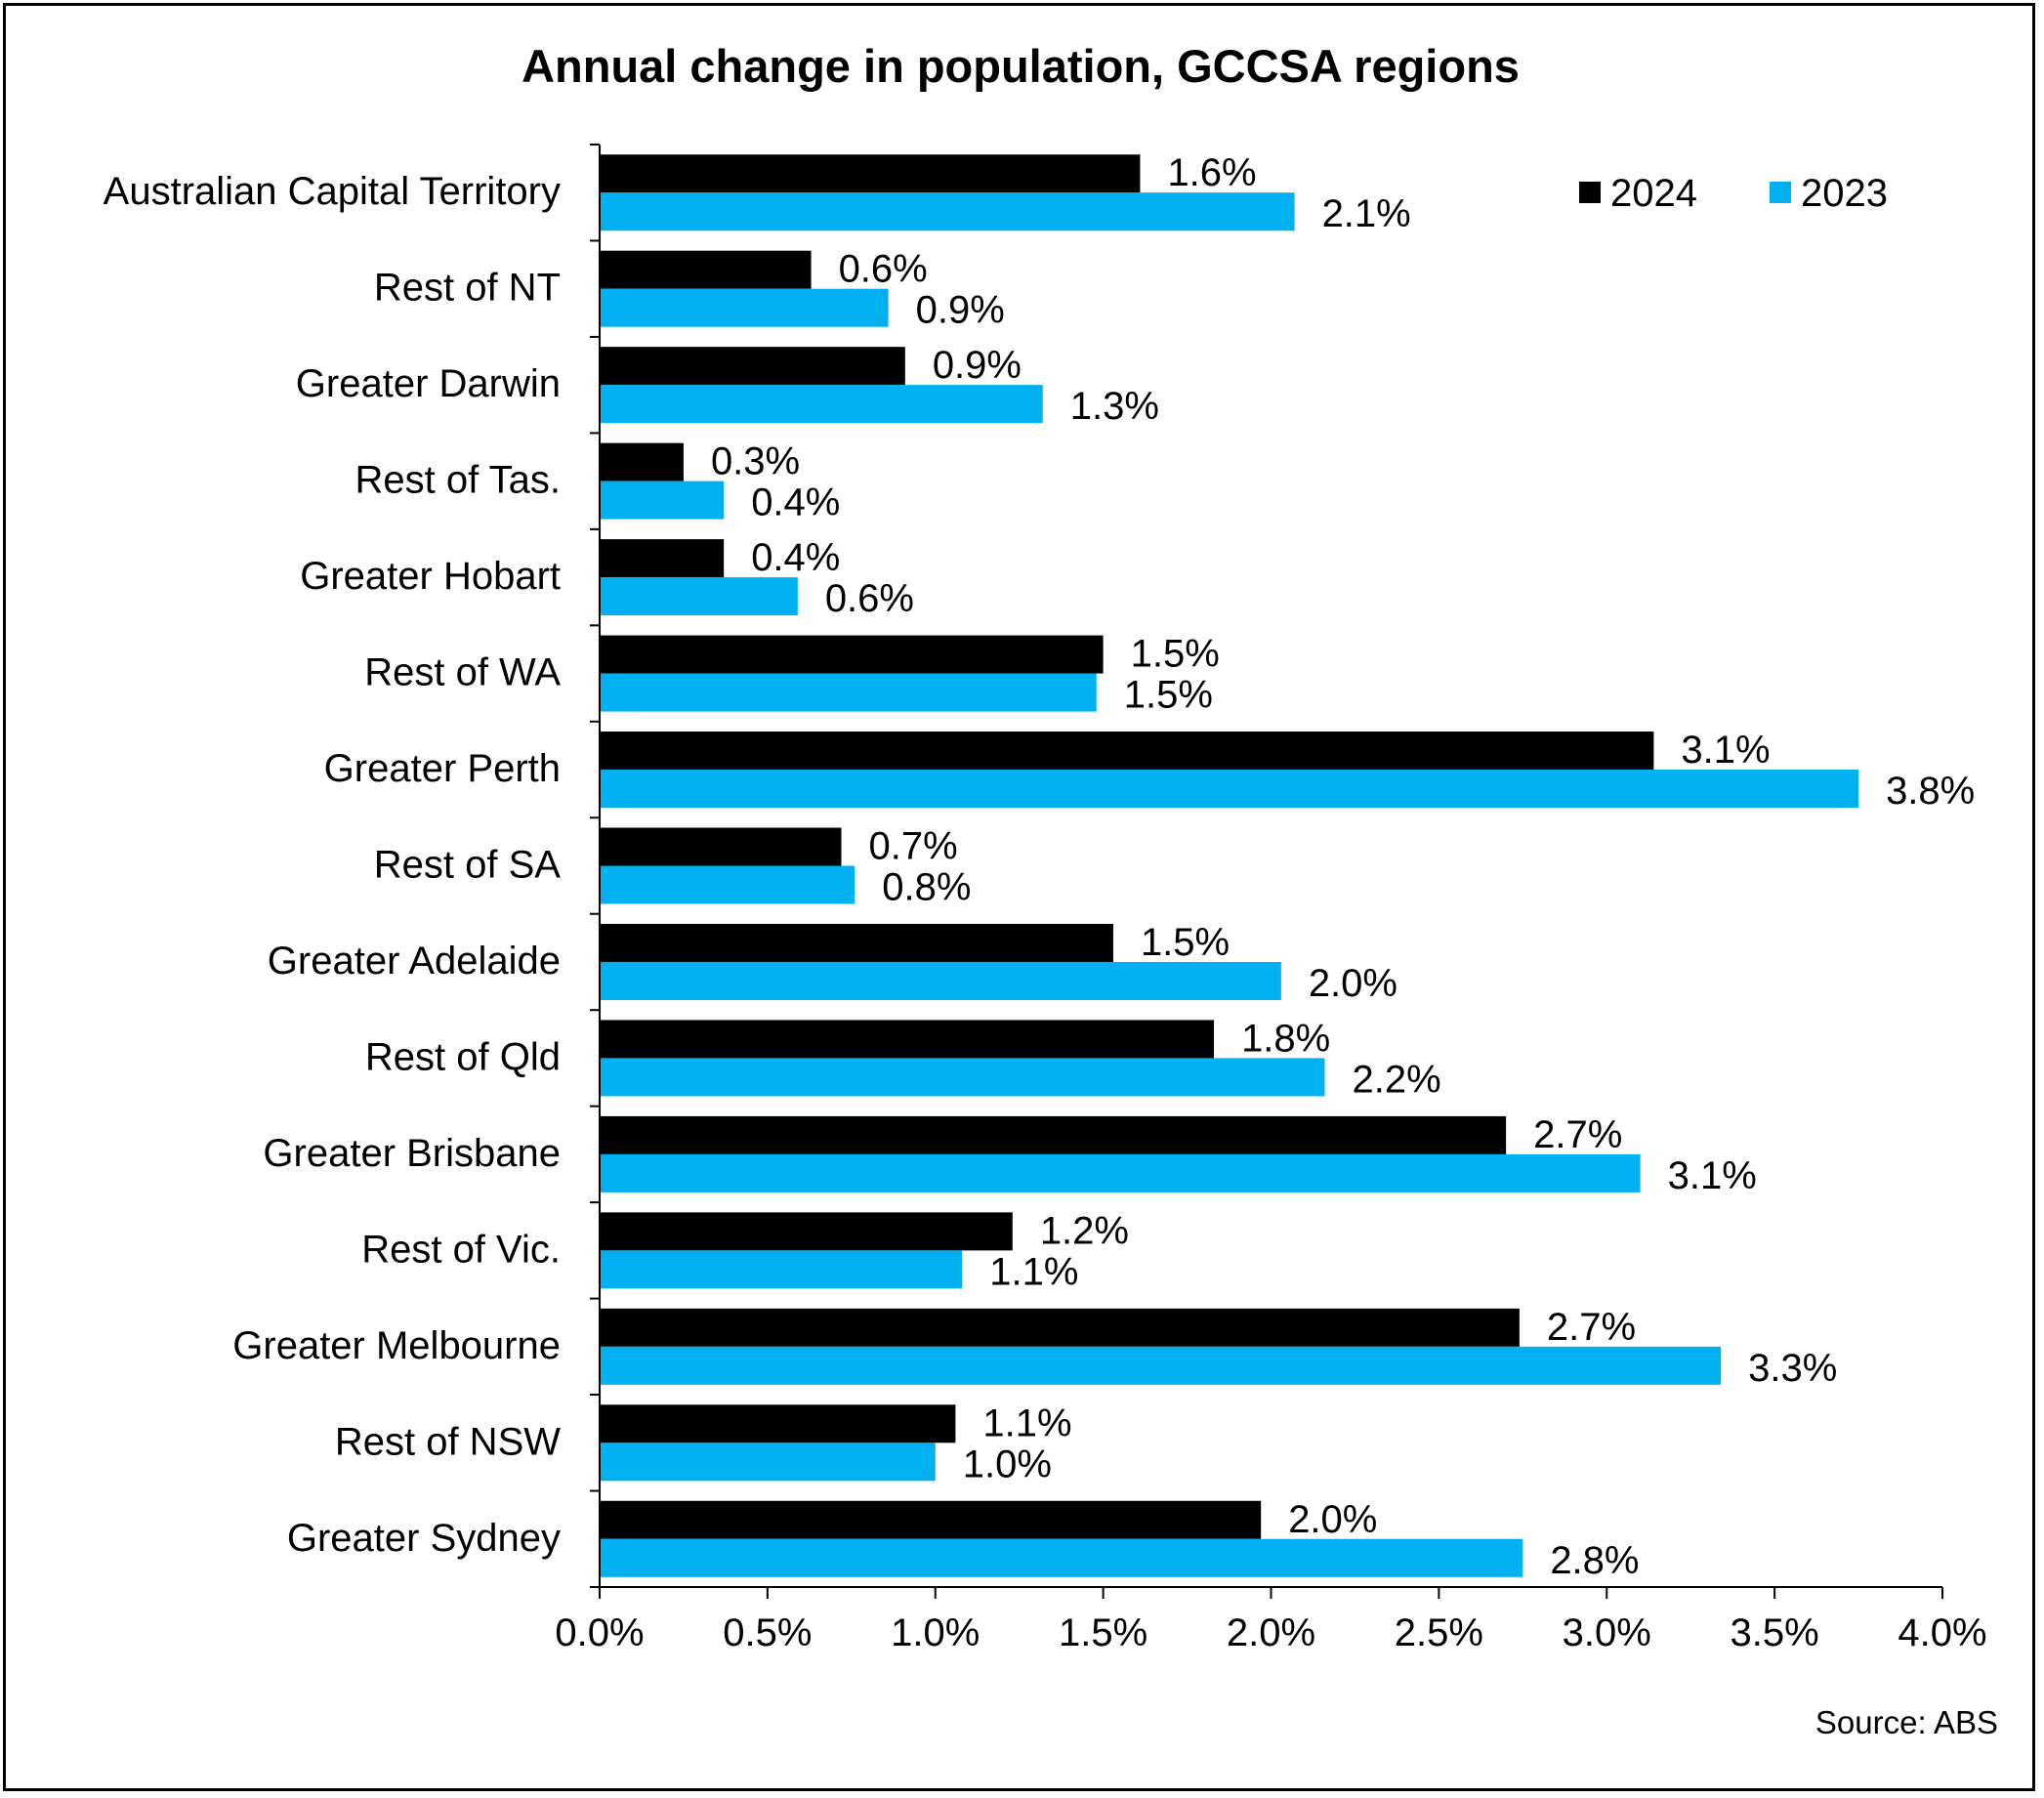  I want to click on legend: 2024 2023, so click(1733, 193).